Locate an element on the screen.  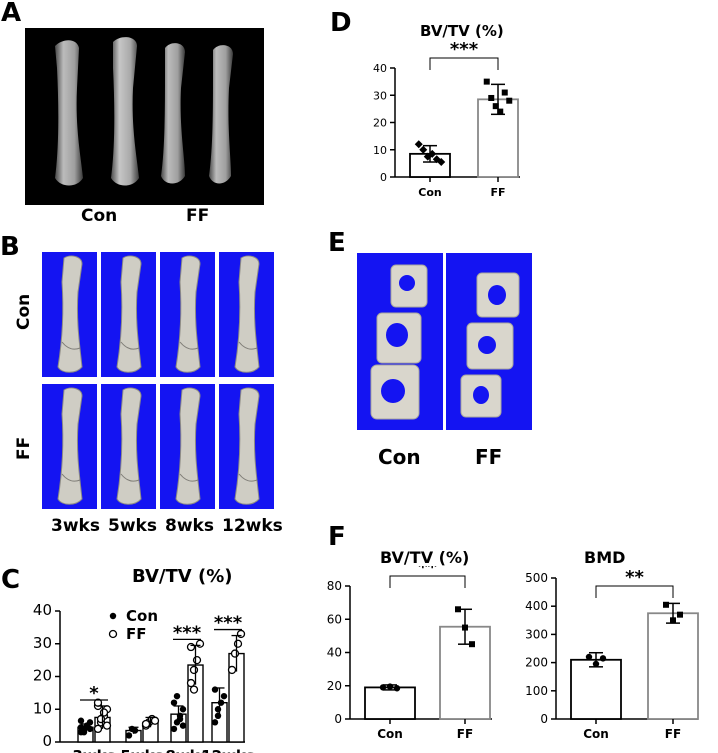
xray-image is located at coordinates (144, 116).